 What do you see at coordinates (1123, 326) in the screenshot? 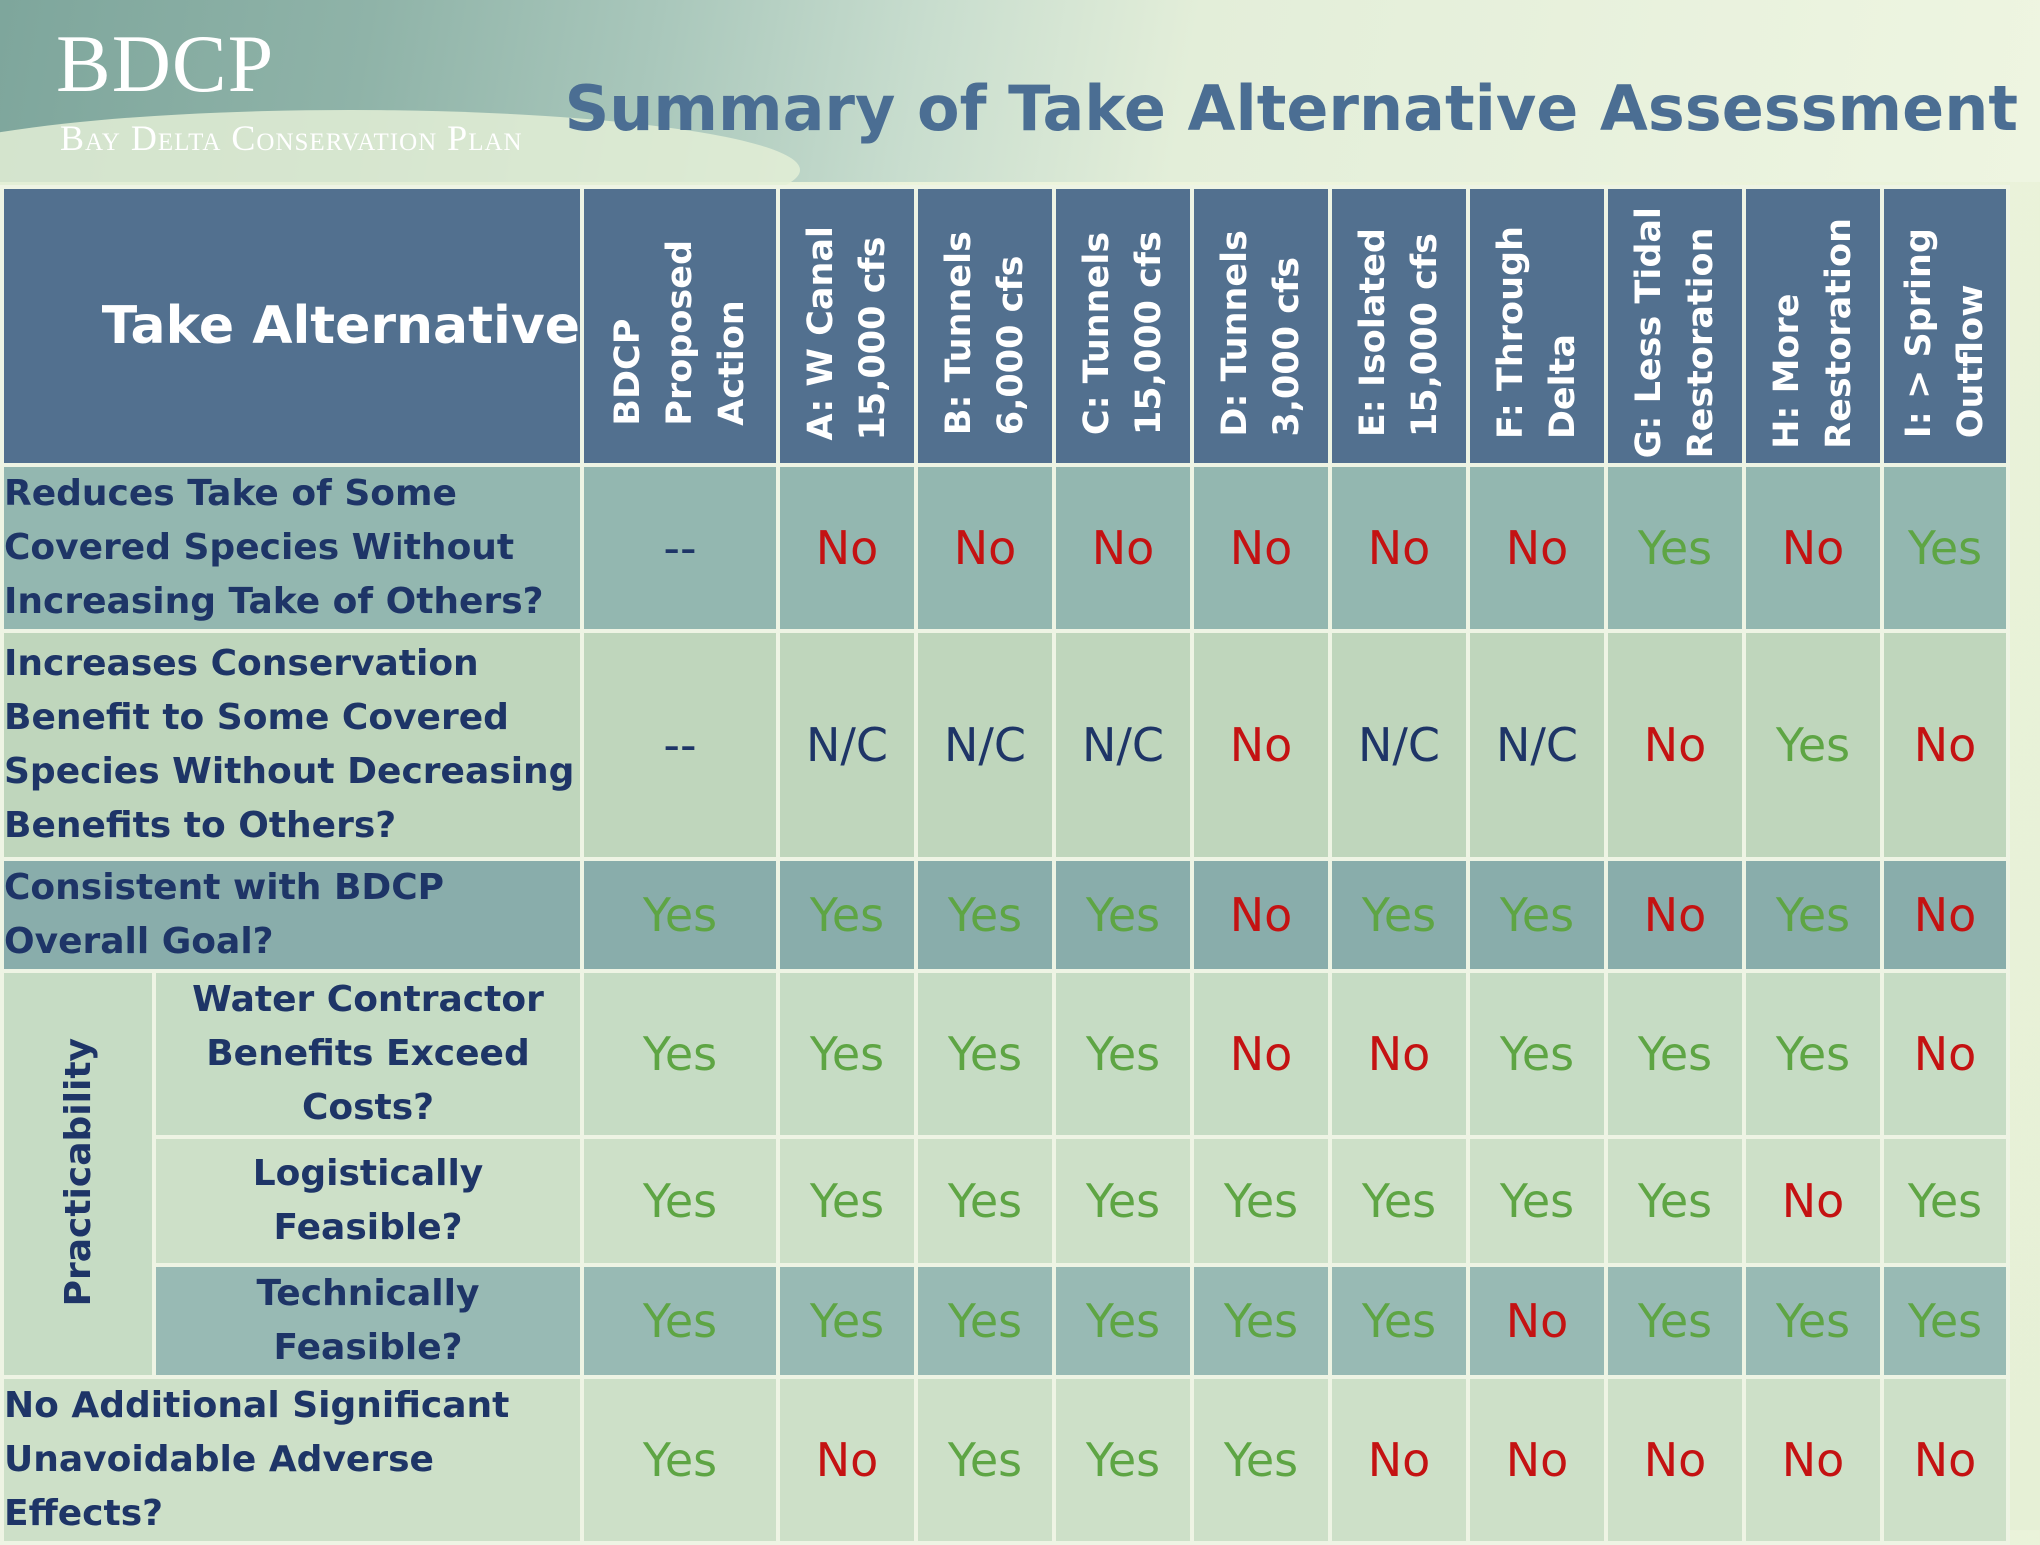
I see `column-header: C: Tunnels 15,000 cfs` at bounding box center [1123, 326].